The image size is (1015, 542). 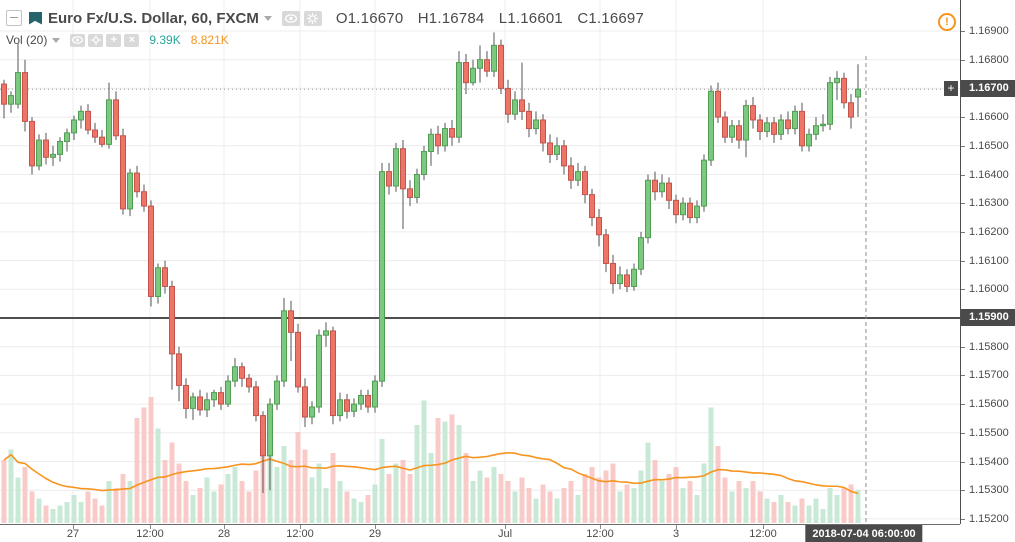 What do you see at coordinates (947, 22) in the screenshot?
I see `alert-icon: !` at bounding box center [947, 22].